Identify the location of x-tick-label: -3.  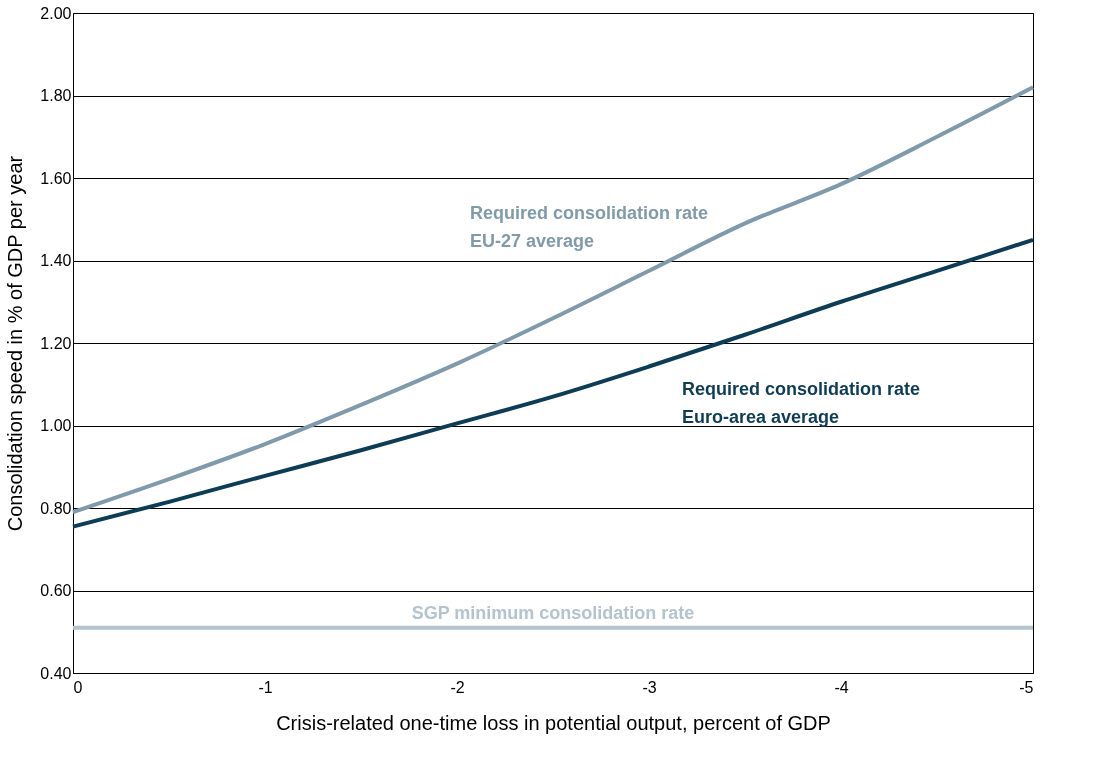
(649, 687).